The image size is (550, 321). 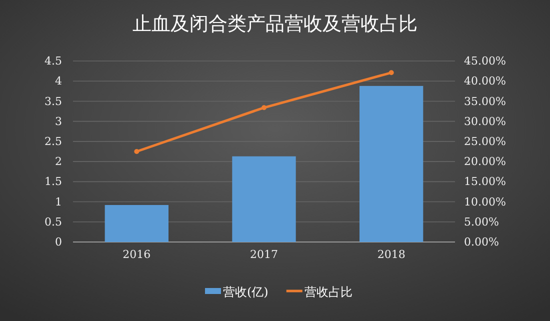 What do you see at coordinates (485, 121) in the screenshot?
I see `y2-tick-label: 30.00%` at bounding box center [485, 121].